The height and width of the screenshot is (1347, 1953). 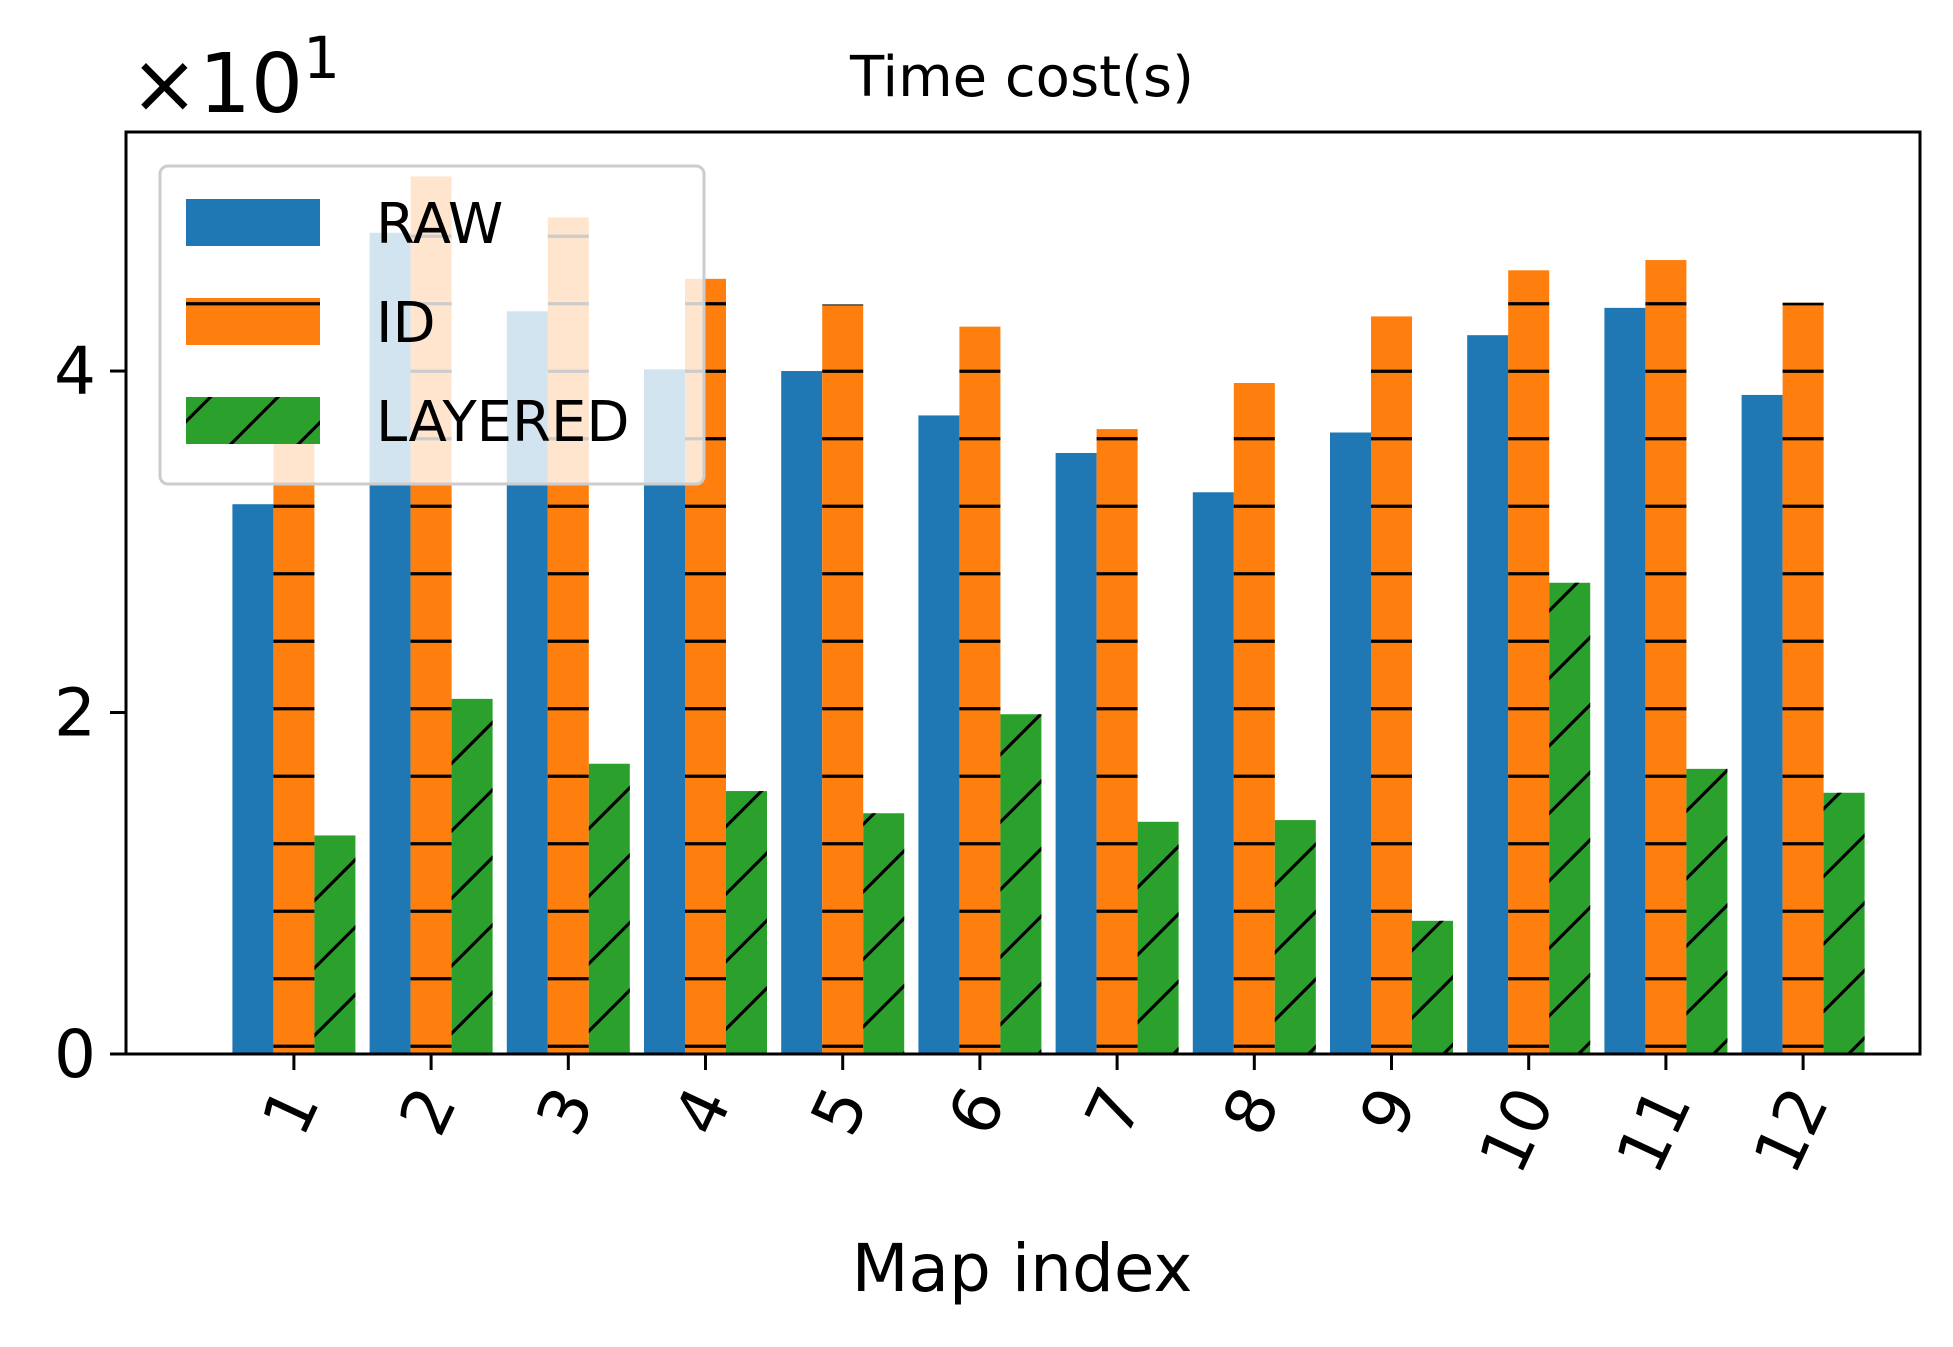 I want to click on x-tick-label-4: 4, so click(x=703, y=1111).